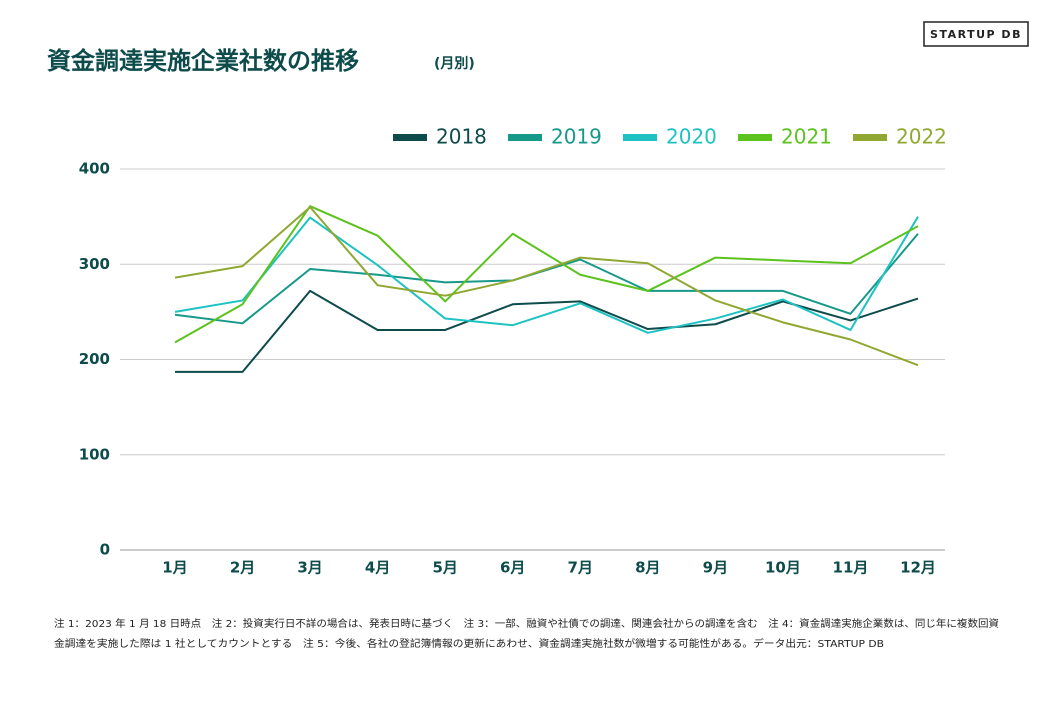 This screenshot has height=704, width=1055. Describe the element at coordinates (851, 568) in the screenshot. I see `x-tick-label: 11月` at that location.